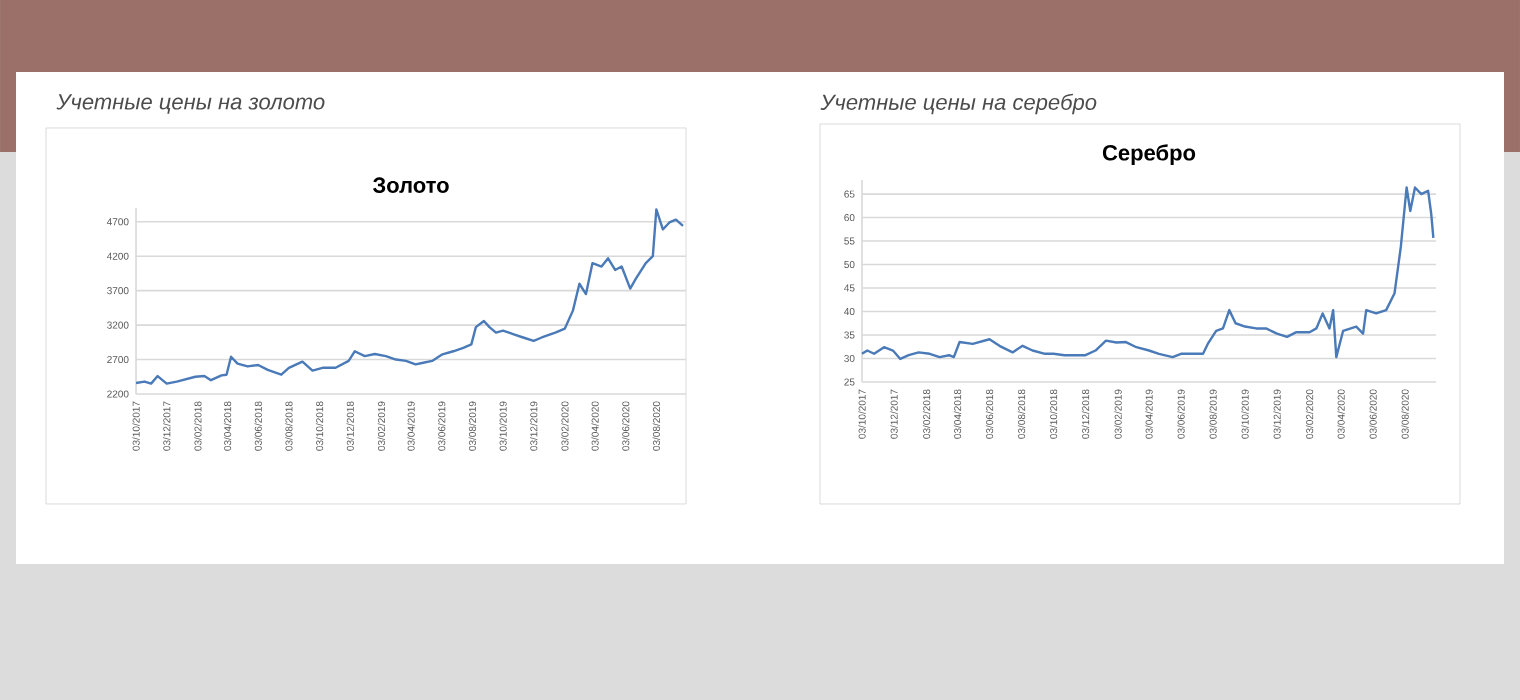  Describe the element at coordinates (410, 185) in the screenshot. I see `chart-title: Золото` at that location.